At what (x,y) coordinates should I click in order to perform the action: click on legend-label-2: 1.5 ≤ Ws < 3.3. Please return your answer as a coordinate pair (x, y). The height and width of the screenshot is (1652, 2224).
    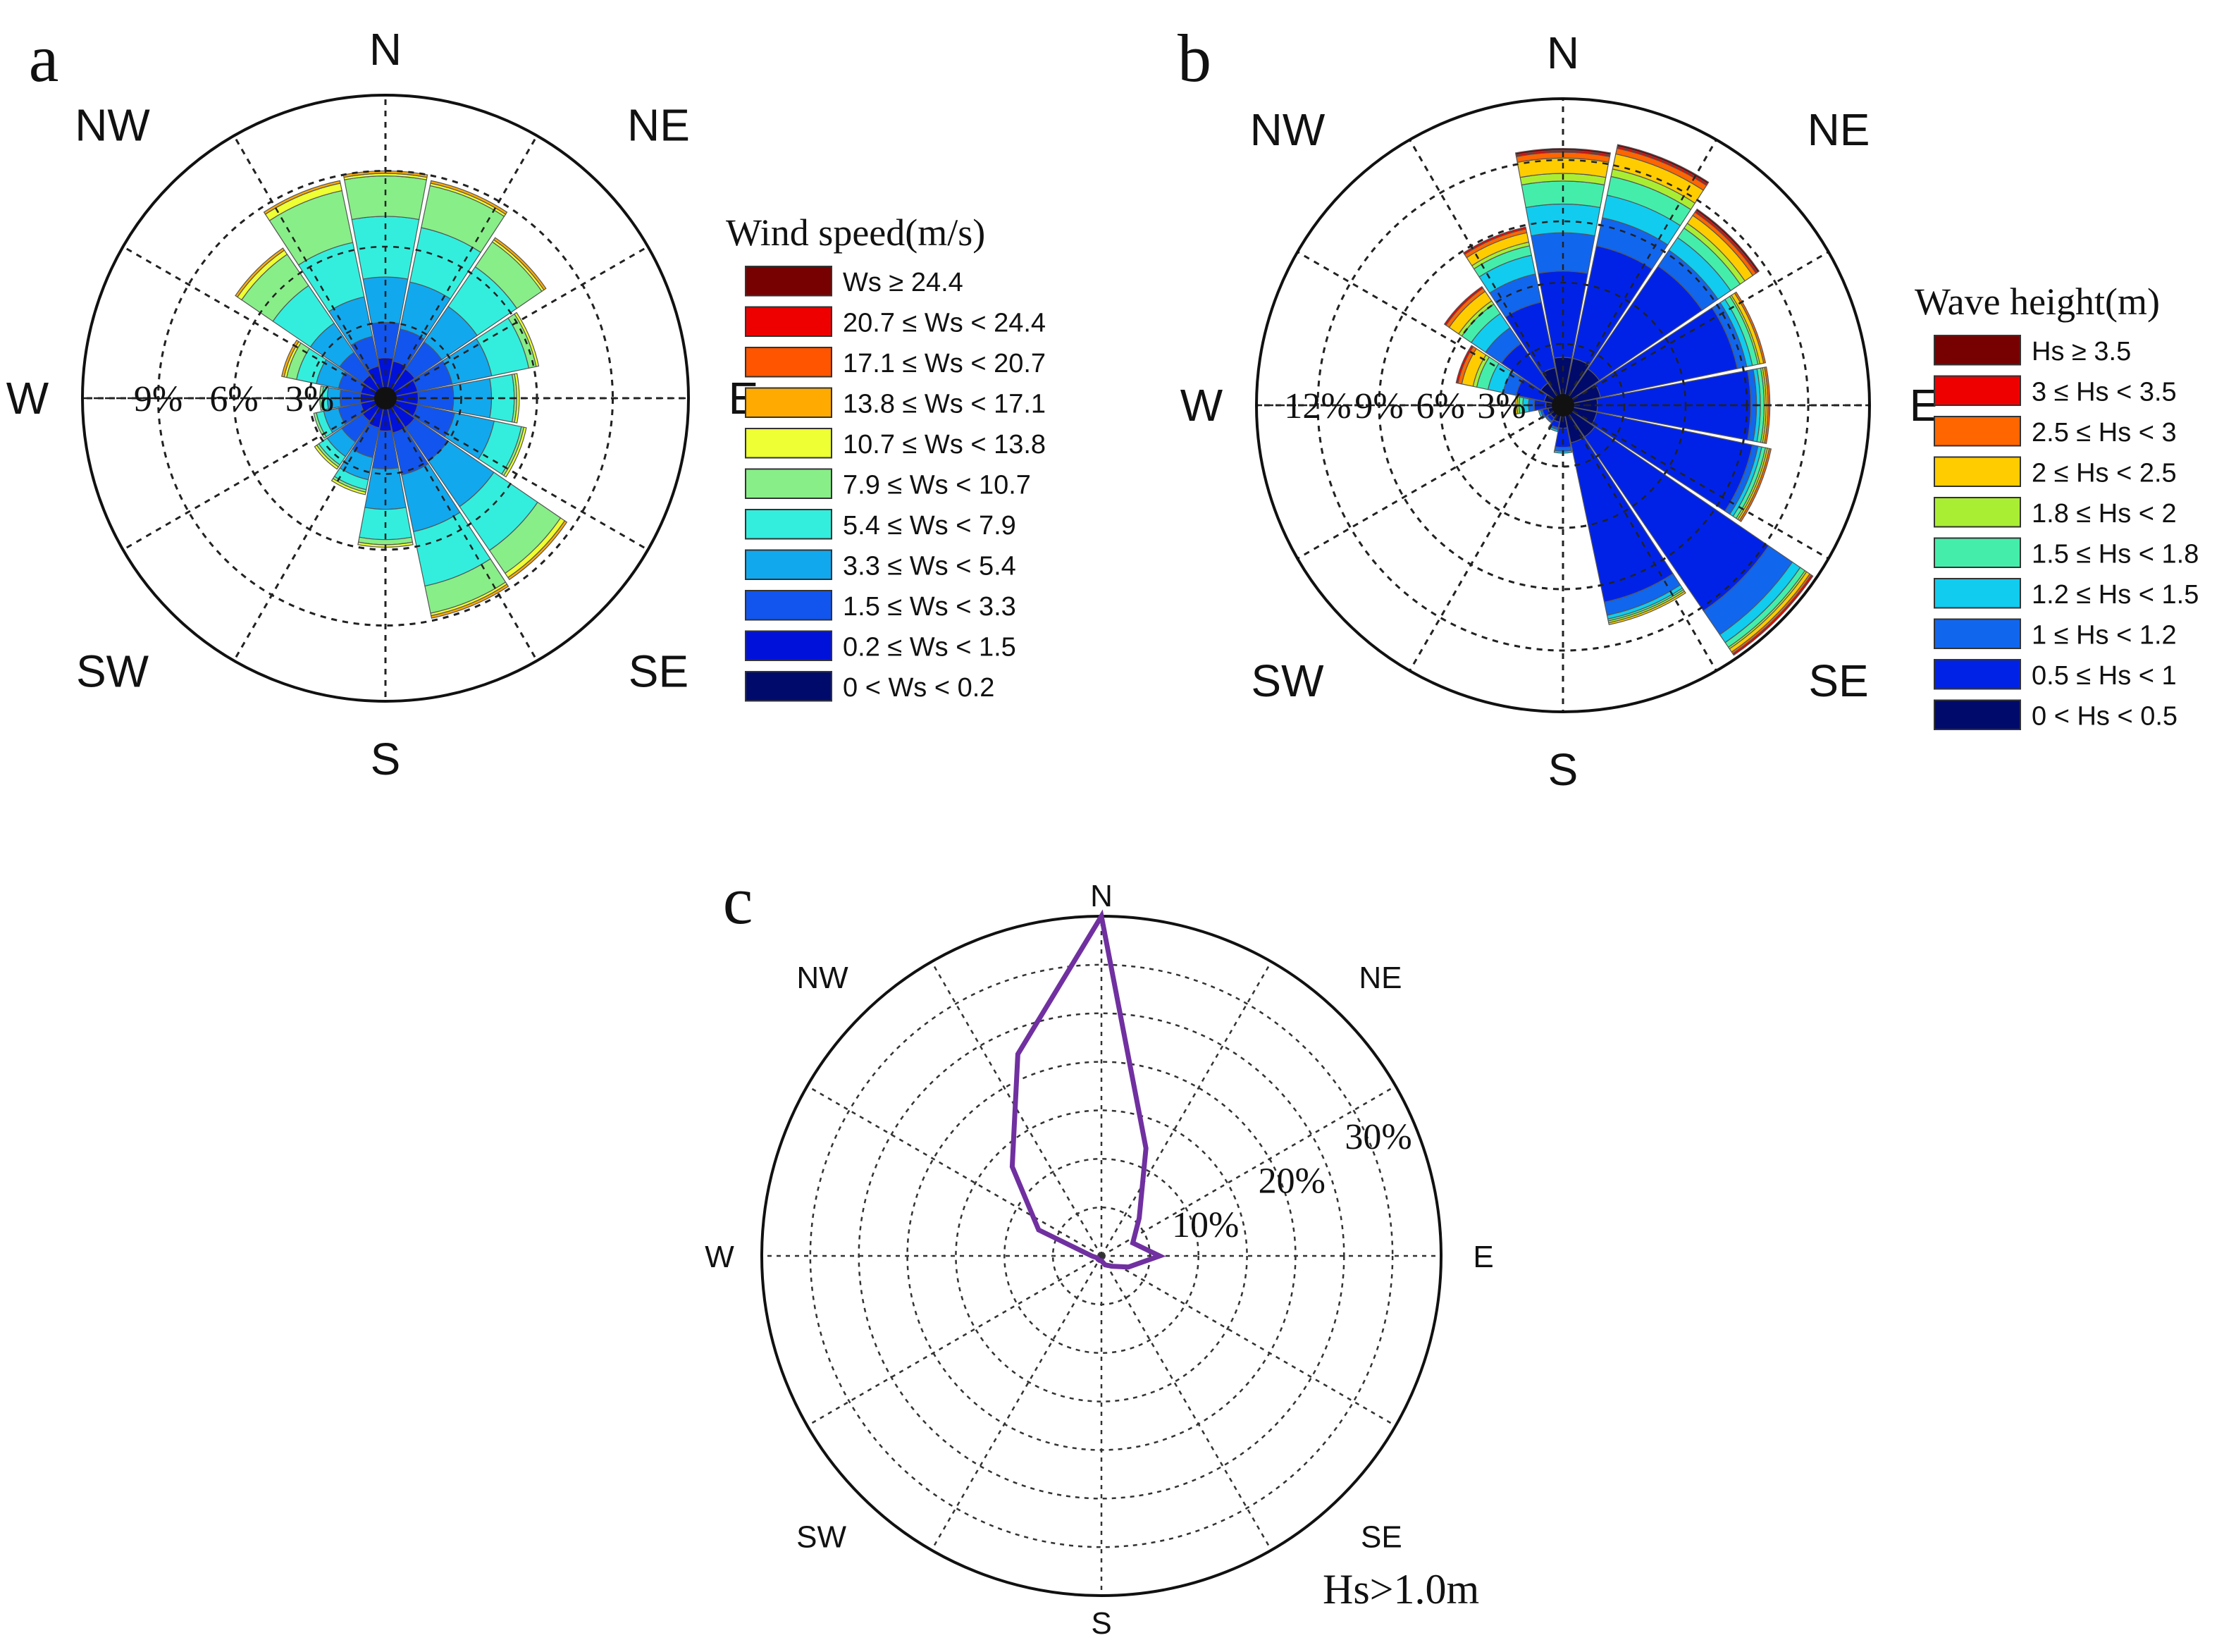
    Looking at the image, I should click on (929, 607).